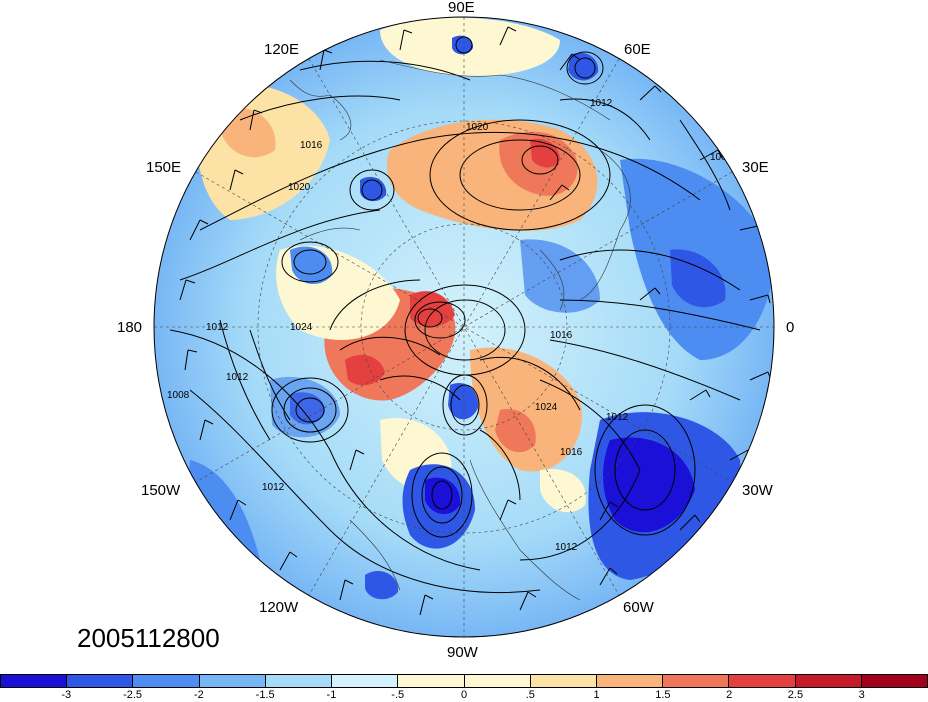 The width and height of the screenshot is (928, 702). I want to click on colorbar-tick-label: 0, so click(464, 695).